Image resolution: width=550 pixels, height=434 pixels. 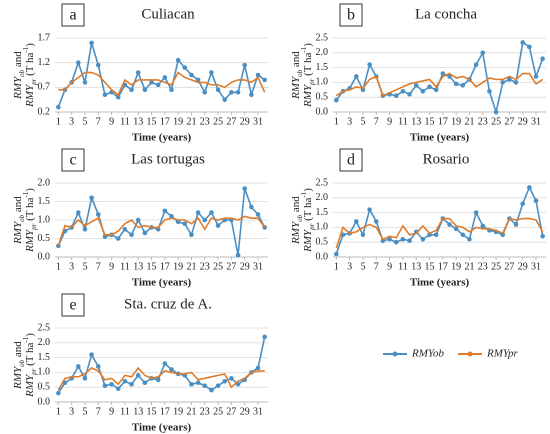 What do you see at coordinates (84, 411) in the screenshot?
I see `x-tick-label: 5` at bounding box center [84, 411].